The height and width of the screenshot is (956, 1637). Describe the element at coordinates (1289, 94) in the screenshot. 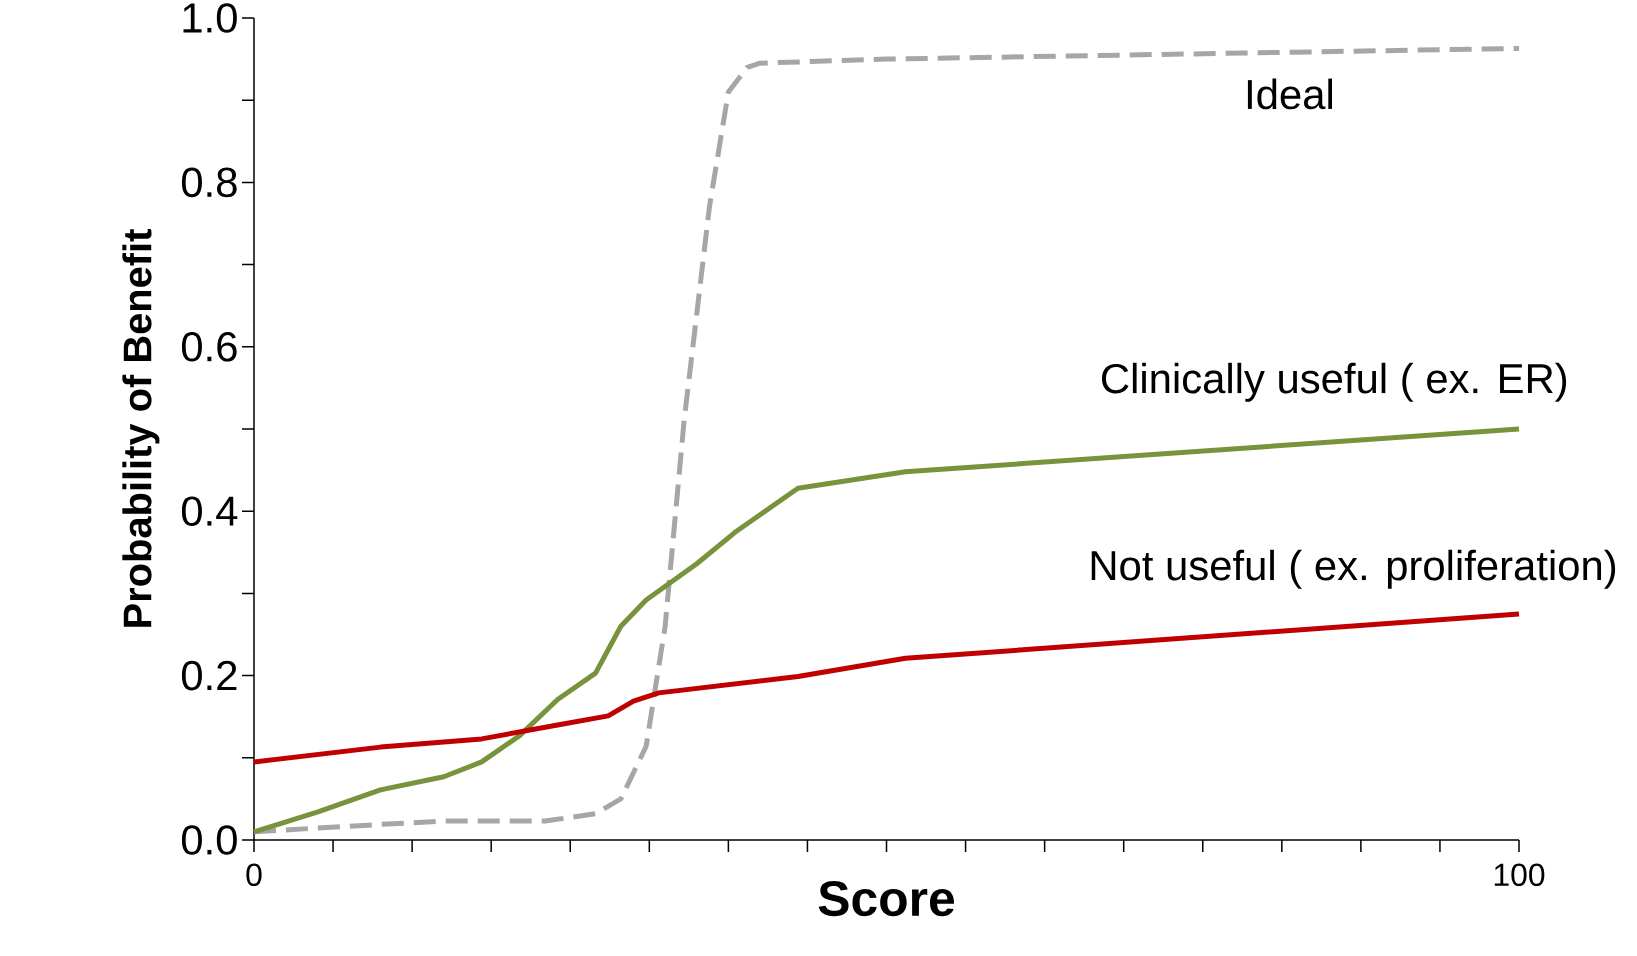

I see `series-label: Ideal` at that location.